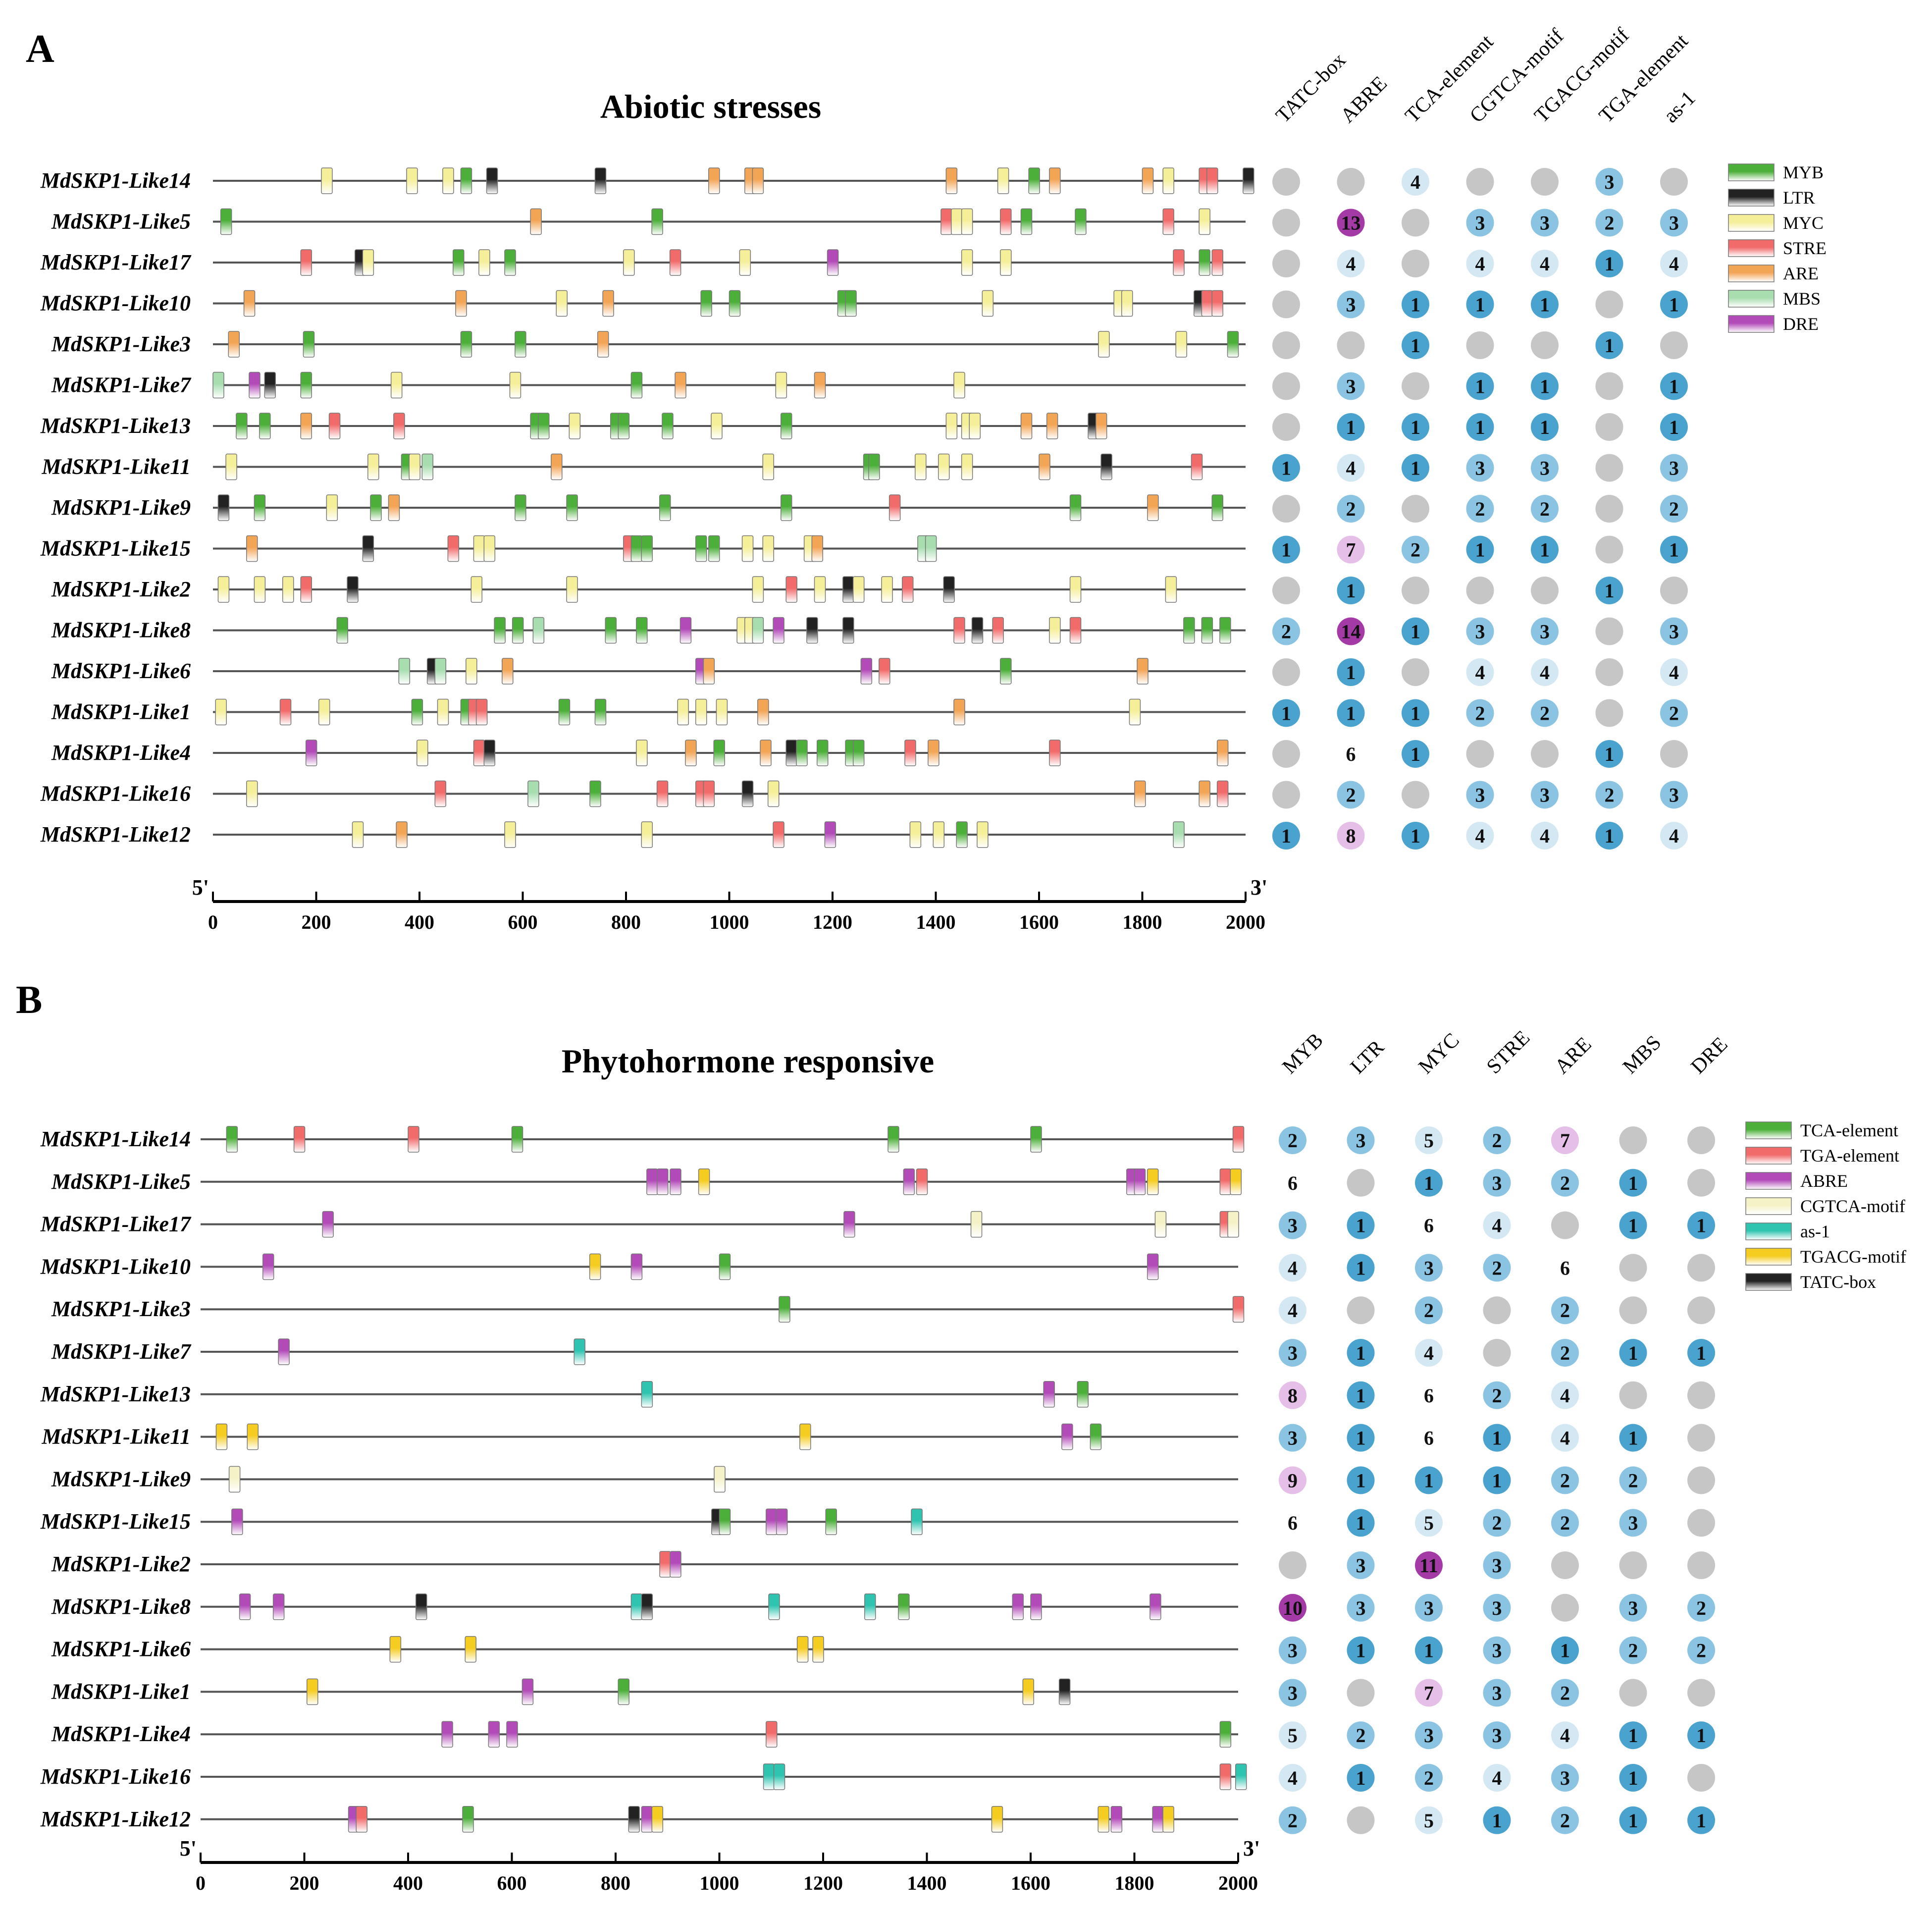 This screenshot has width=1932, height=1913. What do you see at coordinates (368, 548) in the screenshot?
I see `element-ltr` at bounding box center [368, 548].